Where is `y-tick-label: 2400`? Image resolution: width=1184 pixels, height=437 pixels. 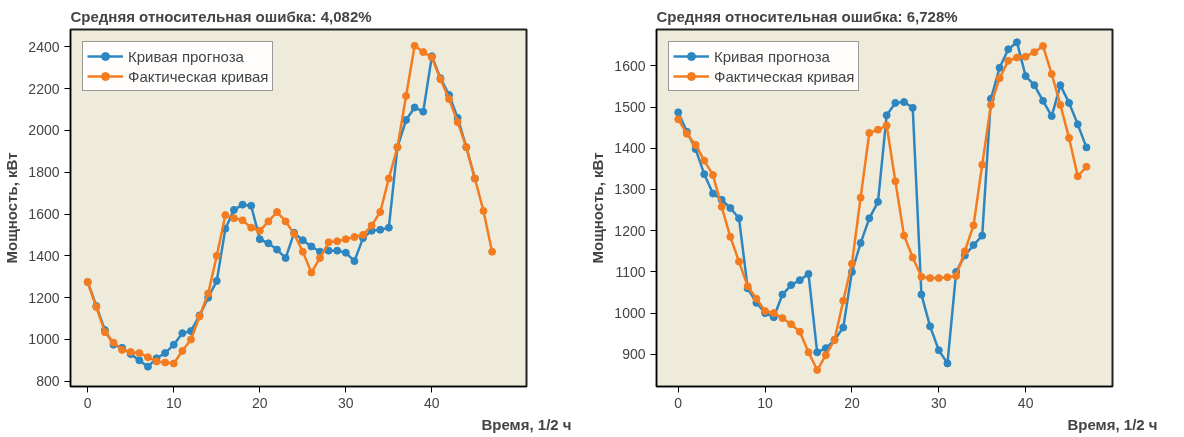
y-tick-label: 2400 is located at coordinates (44, 46).